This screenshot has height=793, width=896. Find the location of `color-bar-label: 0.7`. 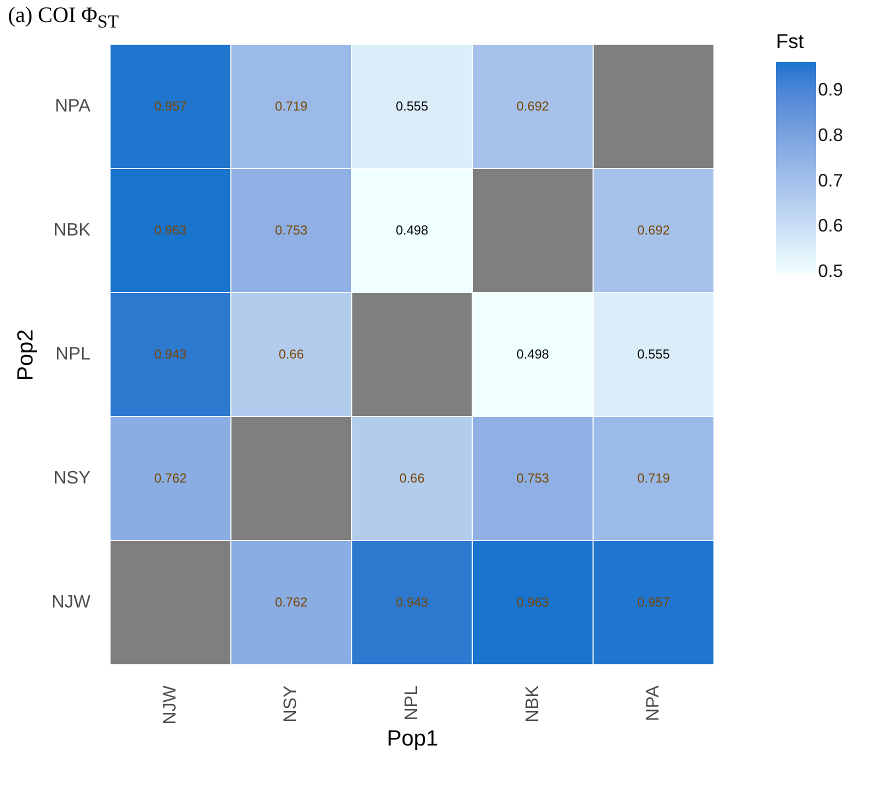

color-bar-label: 0.7 is located at coordinates (831, 180).